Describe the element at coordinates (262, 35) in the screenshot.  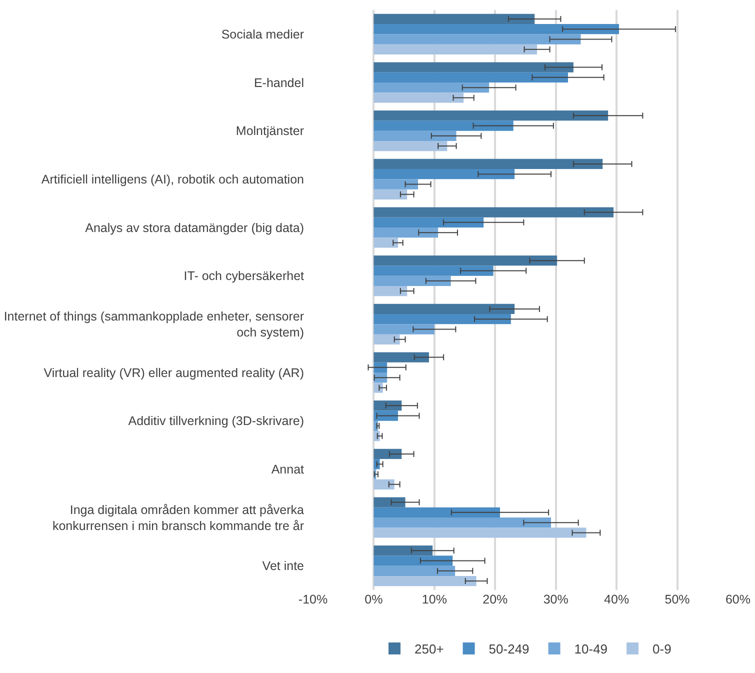
I see `y-tick-label: Sociala medier` at that location.